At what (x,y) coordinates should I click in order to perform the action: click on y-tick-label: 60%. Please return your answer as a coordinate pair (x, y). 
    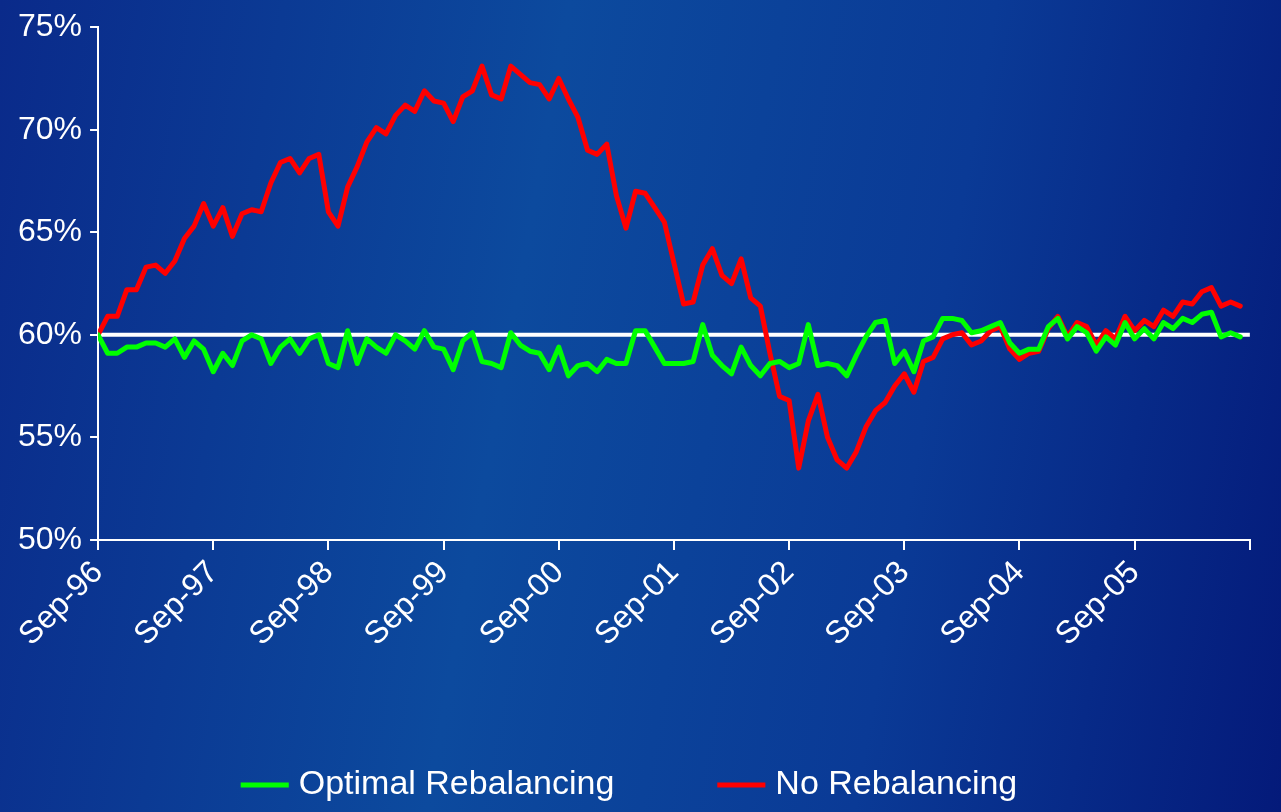
    Looking at the image, I should click on (50, 332).